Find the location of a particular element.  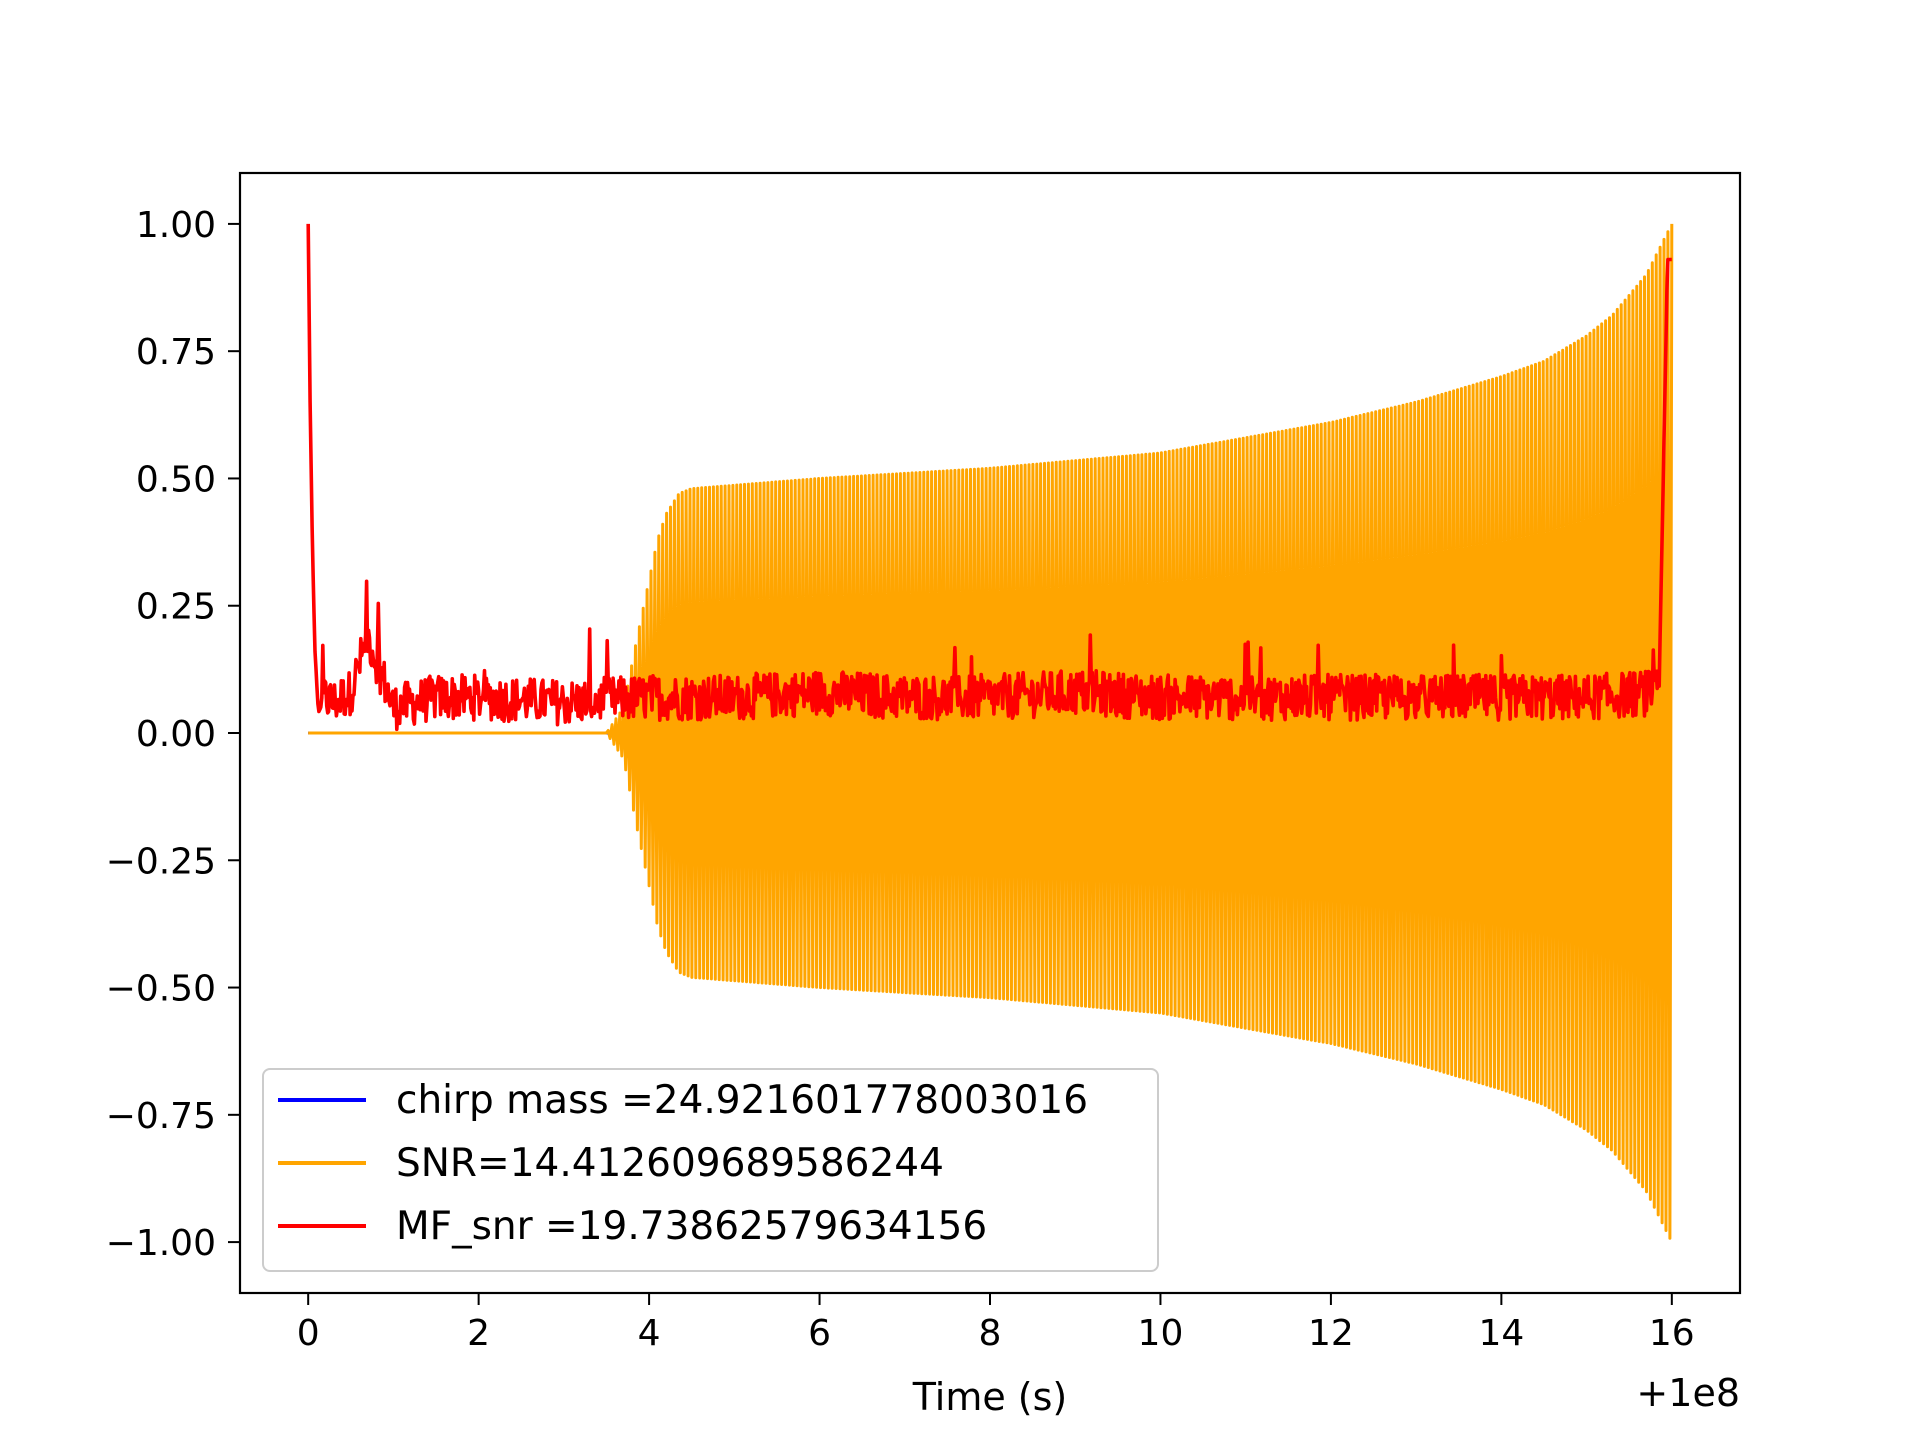

y-tick-label: −0.50 is located at coordinates (161, 989).